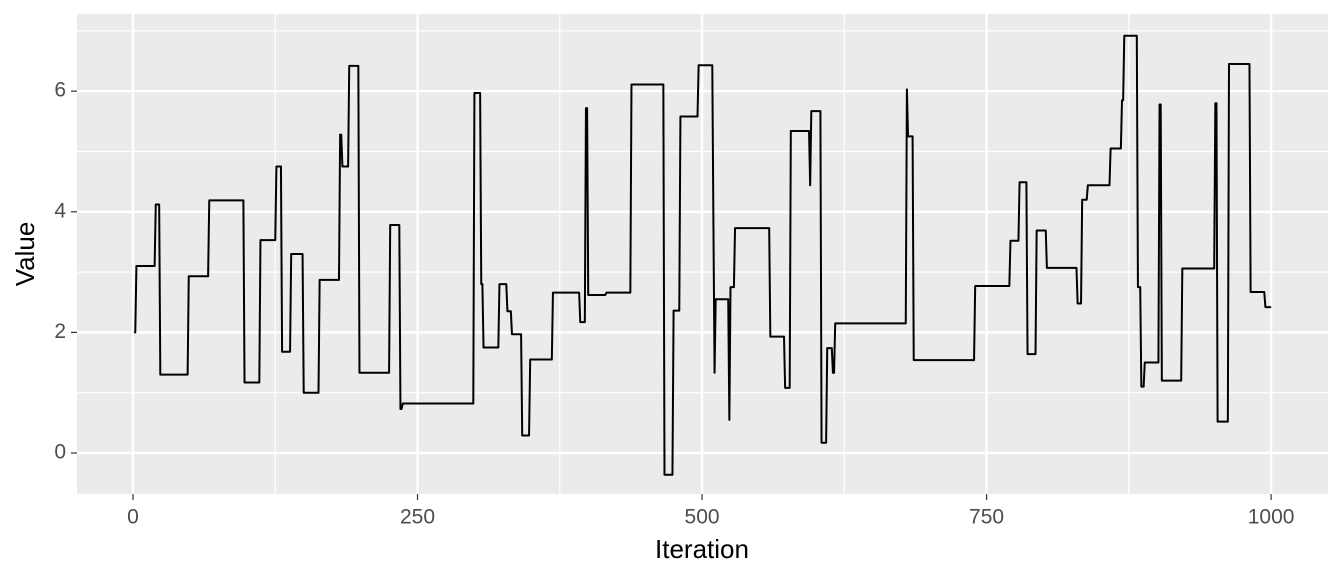  Describe the element at coordinates (60, 90) in the screenshot. I see `y-tick-label: 6` at that location.